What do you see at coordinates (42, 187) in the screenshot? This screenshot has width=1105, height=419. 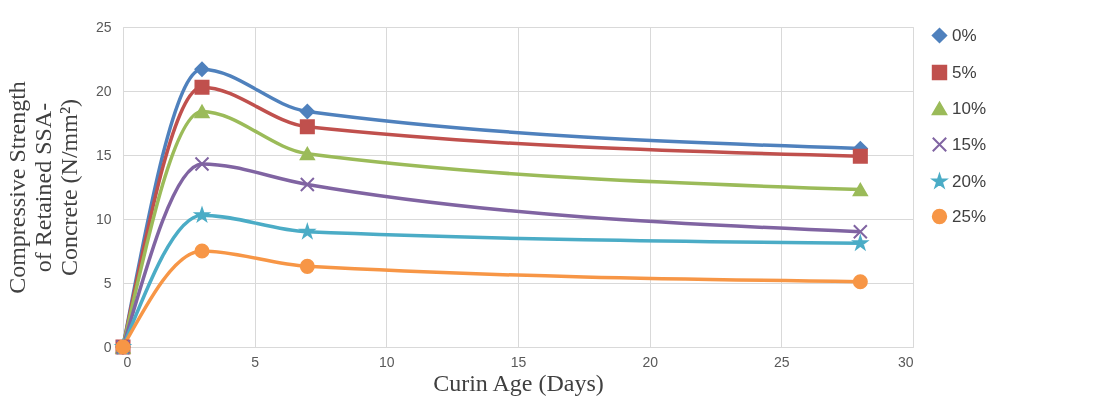 I see `y-axis-title: Compressive Strength of Retained SSA- Concrete (N/mm²)` at bounding box center [42, 187].